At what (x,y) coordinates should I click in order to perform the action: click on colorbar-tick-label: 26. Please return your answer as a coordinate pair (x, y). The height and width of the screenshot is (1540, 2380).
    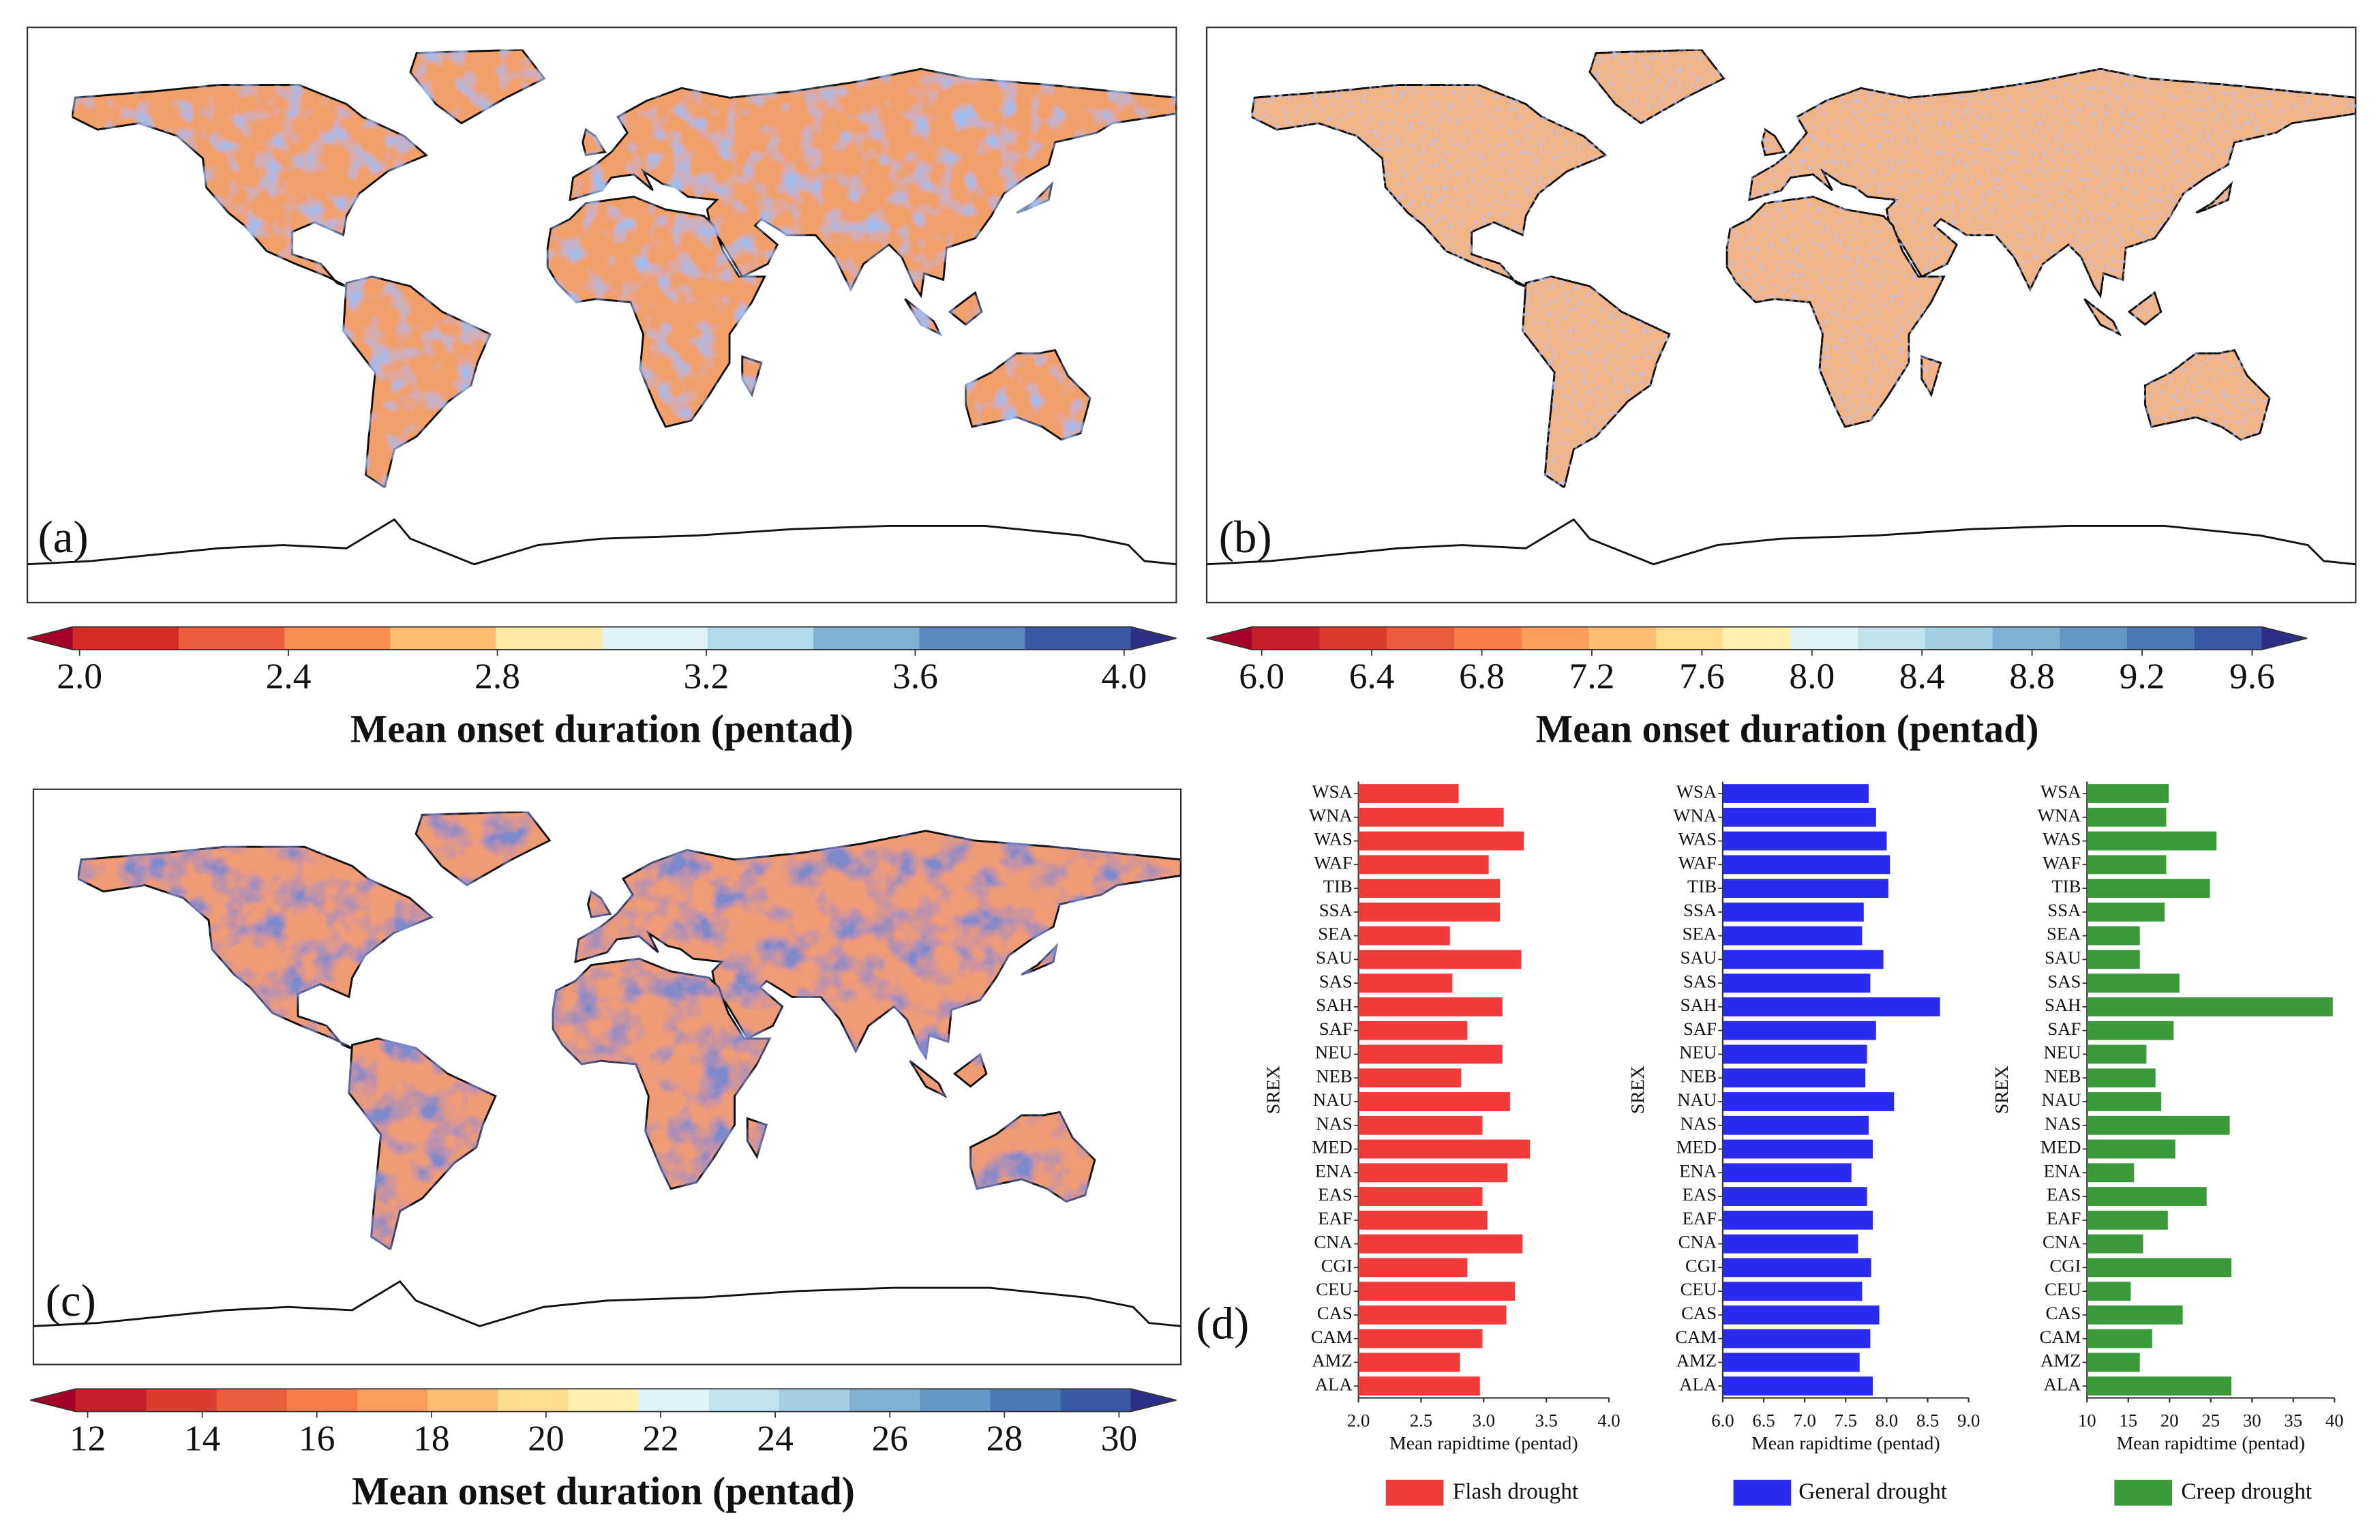
    Looking at the image, I should click on (890, 1437).